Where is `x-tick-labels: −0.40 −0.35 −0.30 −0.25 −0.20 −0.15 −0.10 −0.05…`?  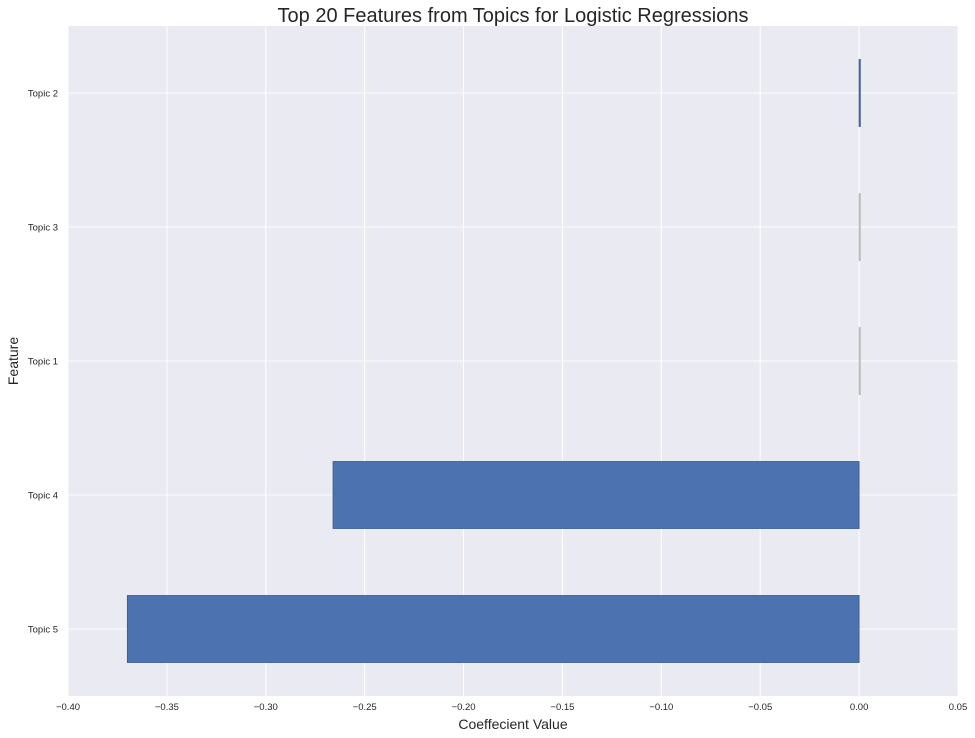 x-tick-labels: −0.40 −0.35 −0.30 −0.25 −0.20 −0.15 −0.10 −0.05… is located at coordinates (511, 707).